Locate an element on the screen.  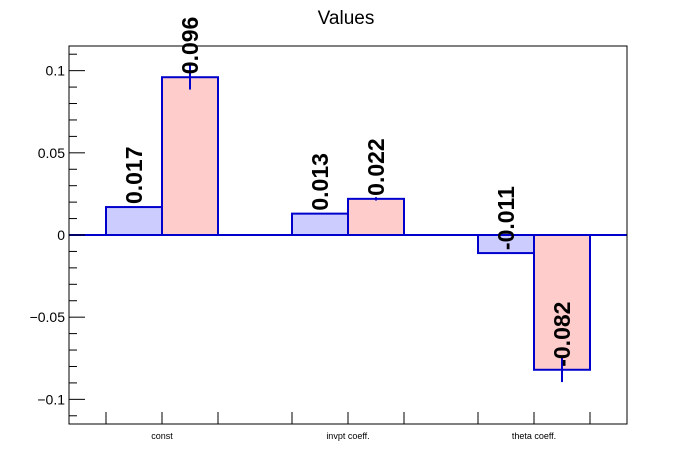
data-label-s2-0: 0.096 is located at coordinates (190, 46).